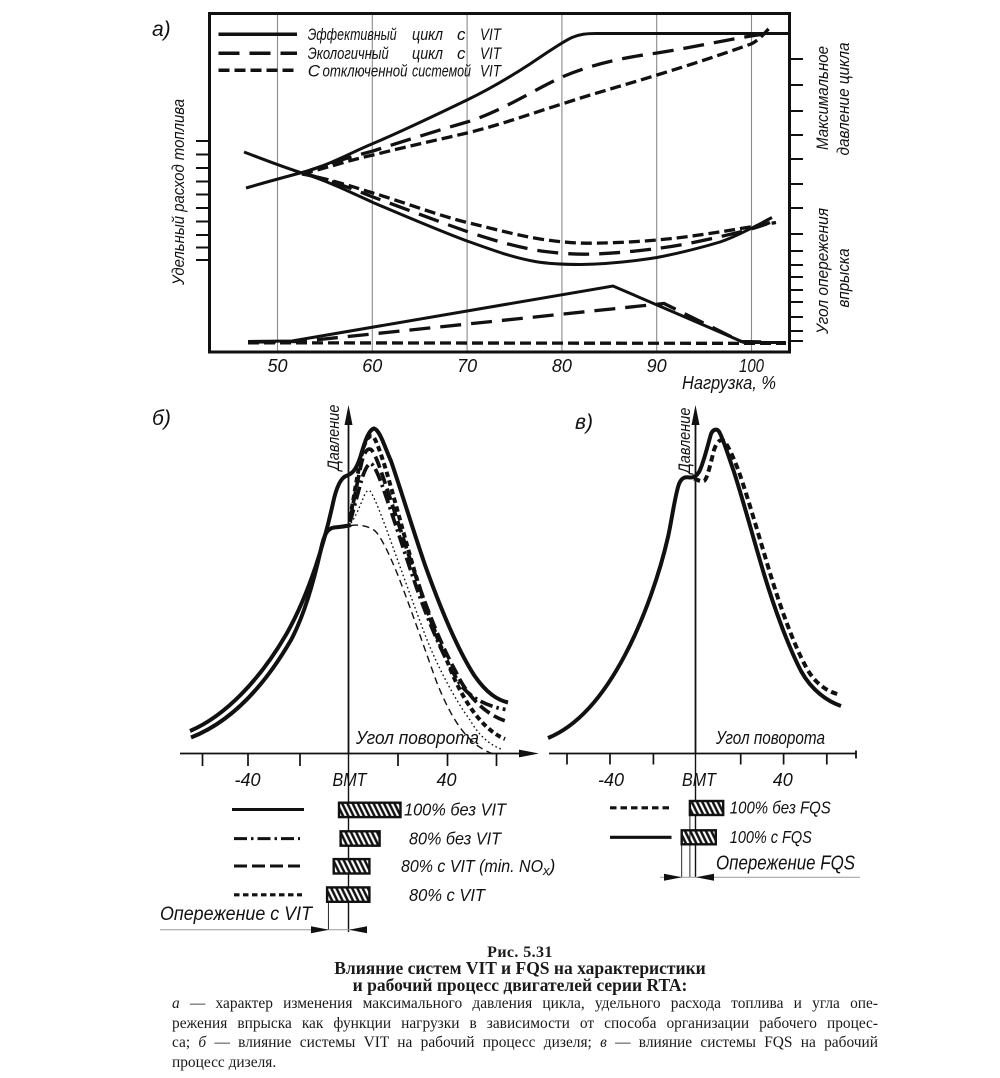 The image size is (1000, 1078). Describe the element at coordinates (584, 422) in the screenshot. I see `svg-text: в)` at that location.